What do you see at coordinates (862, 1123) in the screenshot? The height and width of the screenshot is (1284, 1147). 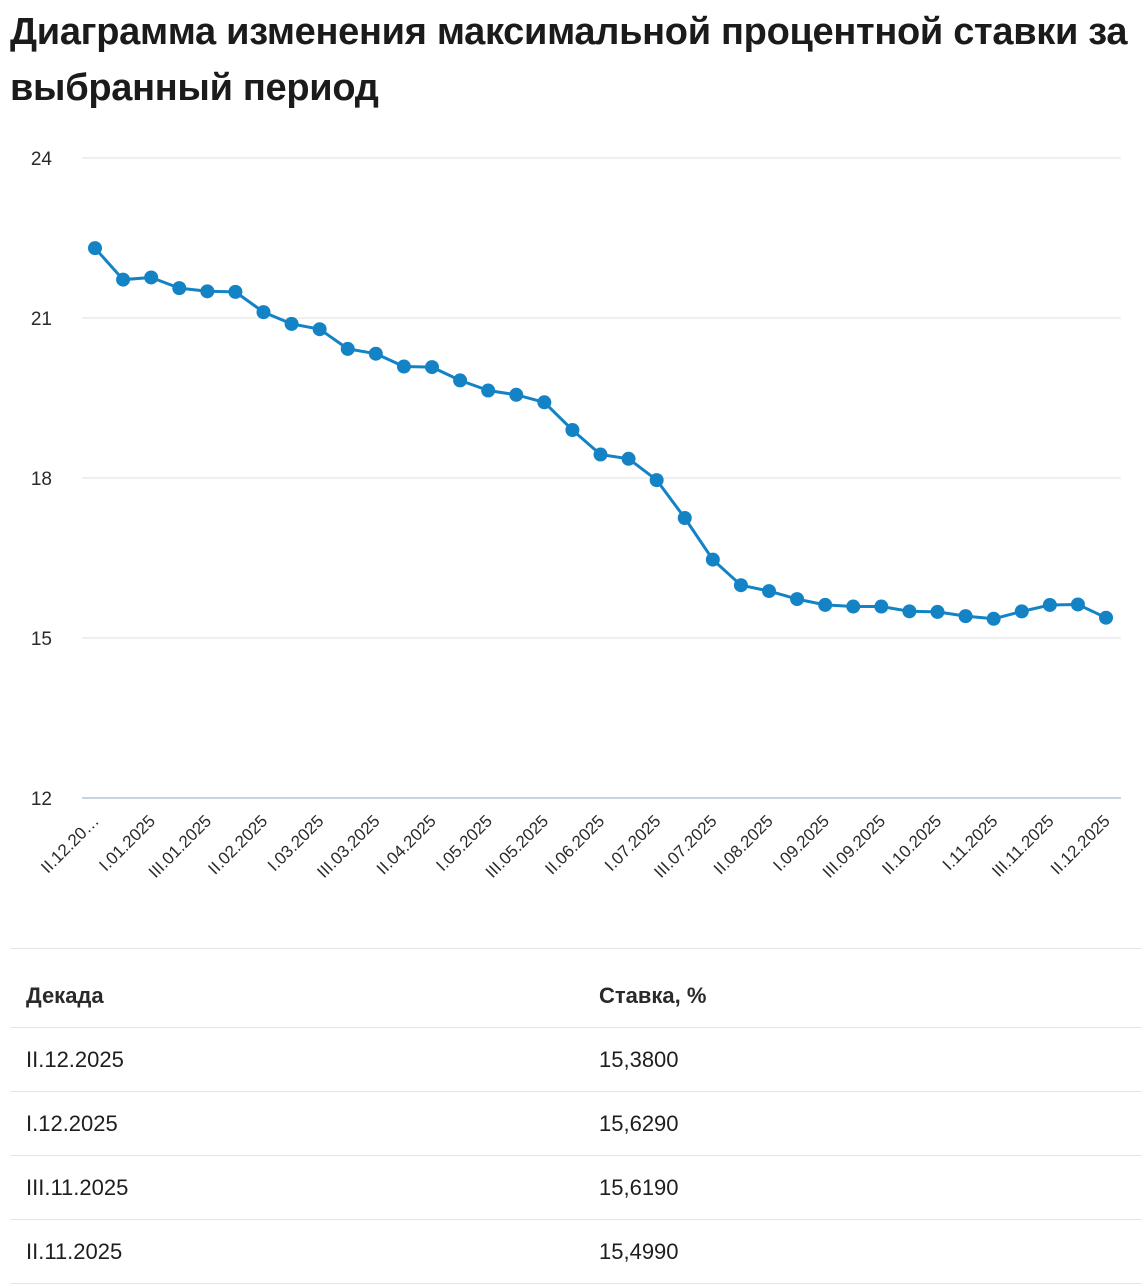 I see `cell-rate: 15,6290` at bounding box center [862, 1123].